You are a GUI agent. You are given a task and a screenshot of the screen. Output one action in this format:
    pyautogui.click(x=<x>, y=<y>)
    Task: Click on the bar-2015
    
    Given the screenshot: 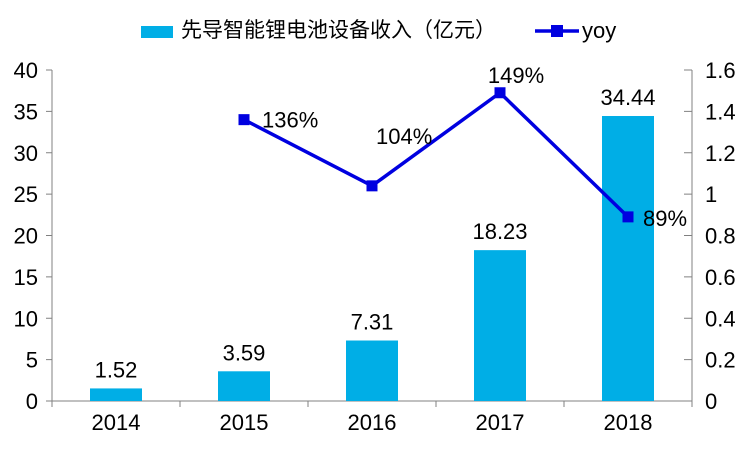 What is the action you would take?
    pyautogui.click(x=244, y=386)
    